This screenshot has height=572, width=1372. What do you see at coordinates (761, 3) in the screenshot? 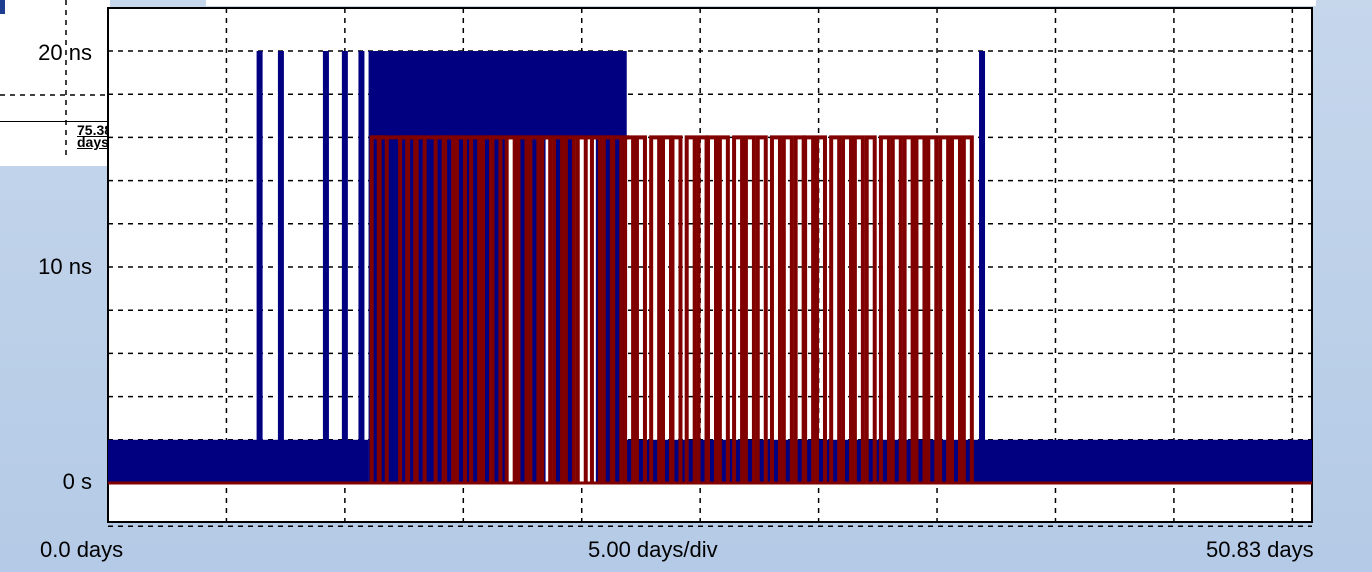
I see `top-strip` at bounding box center [761, 3].